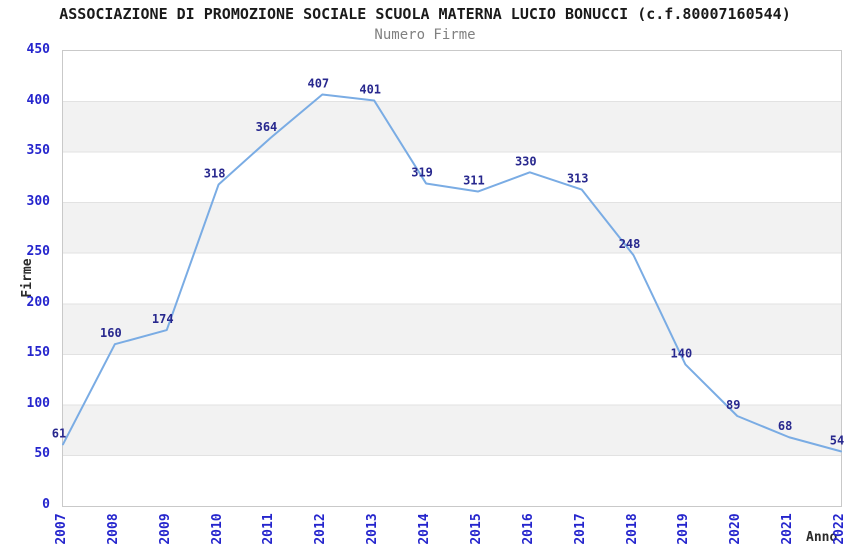  I want to click on data-point-label: 174, so click(163, 319).